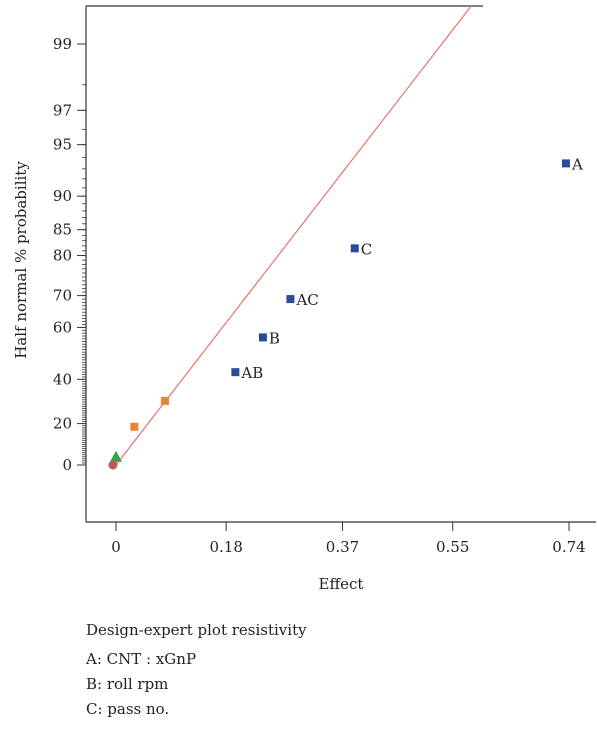 The width and height of the screenshot is (597, 730). What do you see at coordinates (251, 373) in the screenshot?
I see `data-point-label: AB` at bounding box center [251, 373].